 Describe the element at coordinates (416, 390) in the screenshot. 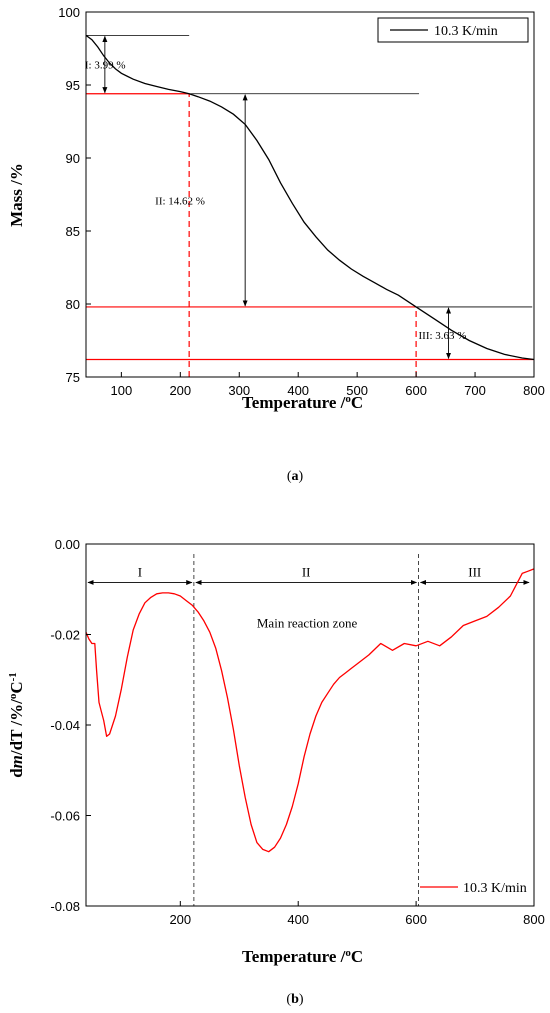

I see `panel-a-x-tick-label-5: 600` at that location.